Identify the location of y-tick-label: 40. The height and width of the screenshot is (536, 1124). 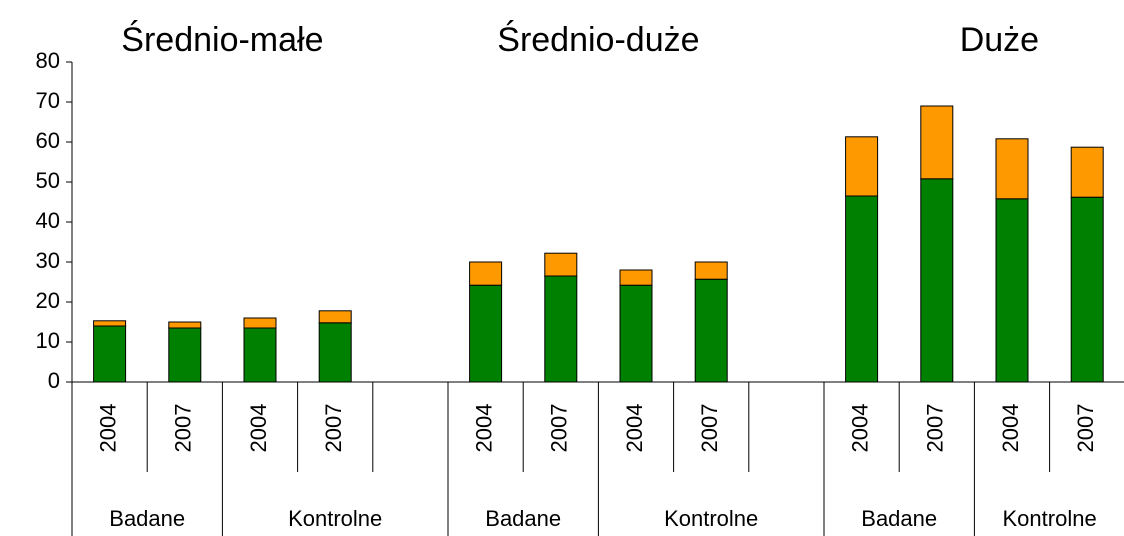
(48, 220).